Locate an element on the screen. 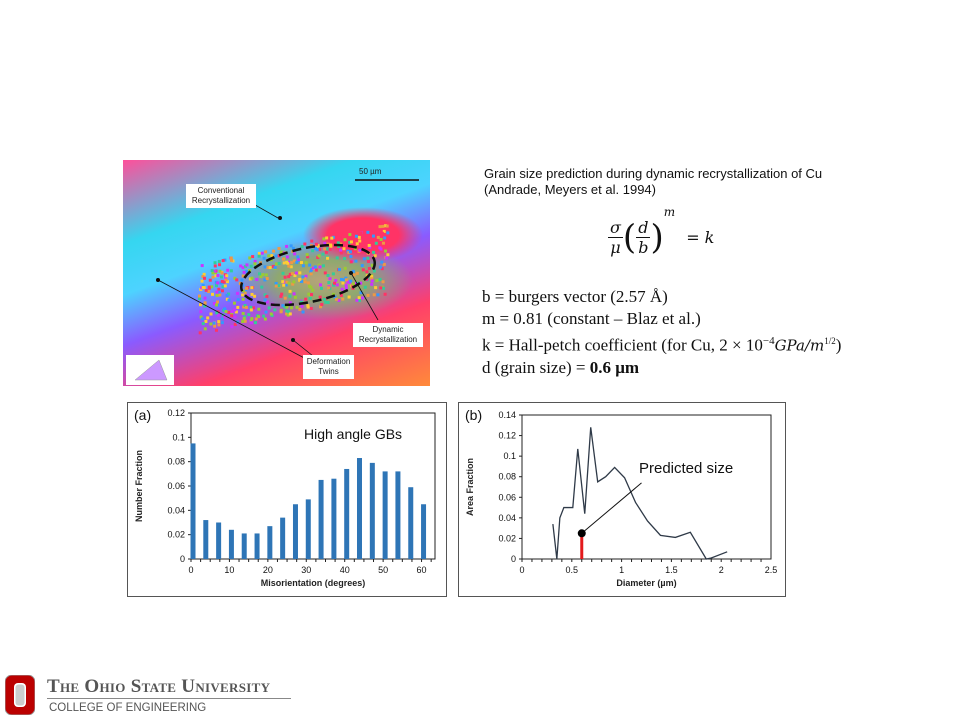 The image size is (960, 720). x-axis-label: Diameter (µm) is located at coordinates (646, 583).